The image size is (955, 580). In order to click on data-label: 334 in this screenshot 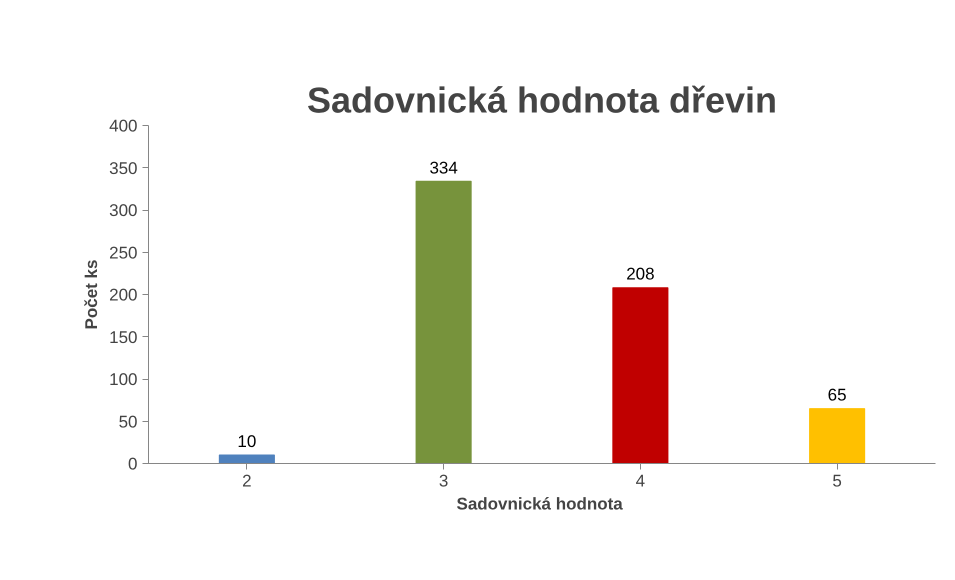, I will do `click(443, 168)`.